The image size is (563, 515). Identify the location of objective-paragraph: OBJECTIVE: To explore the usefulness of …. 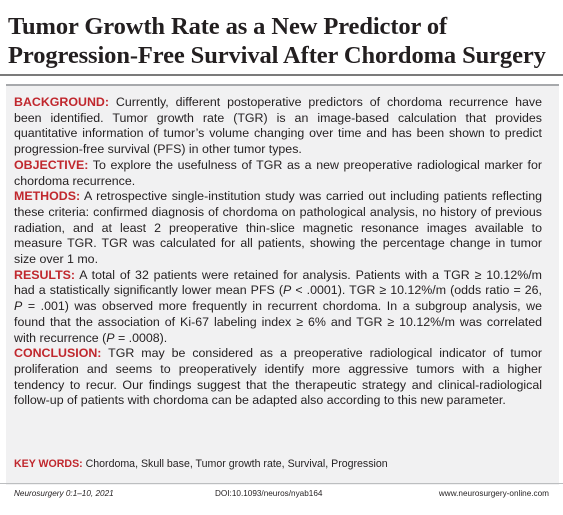
(278, 173).